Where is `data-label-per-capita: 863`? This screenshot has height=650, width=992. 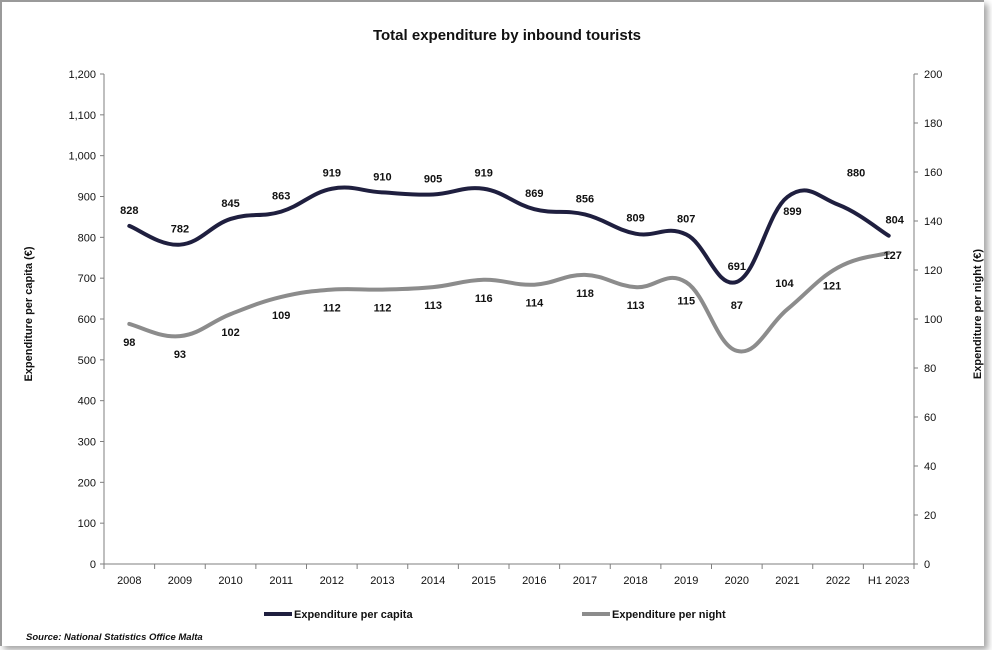 data-label-per-capita: 863 is located at coordinates (281, 197).